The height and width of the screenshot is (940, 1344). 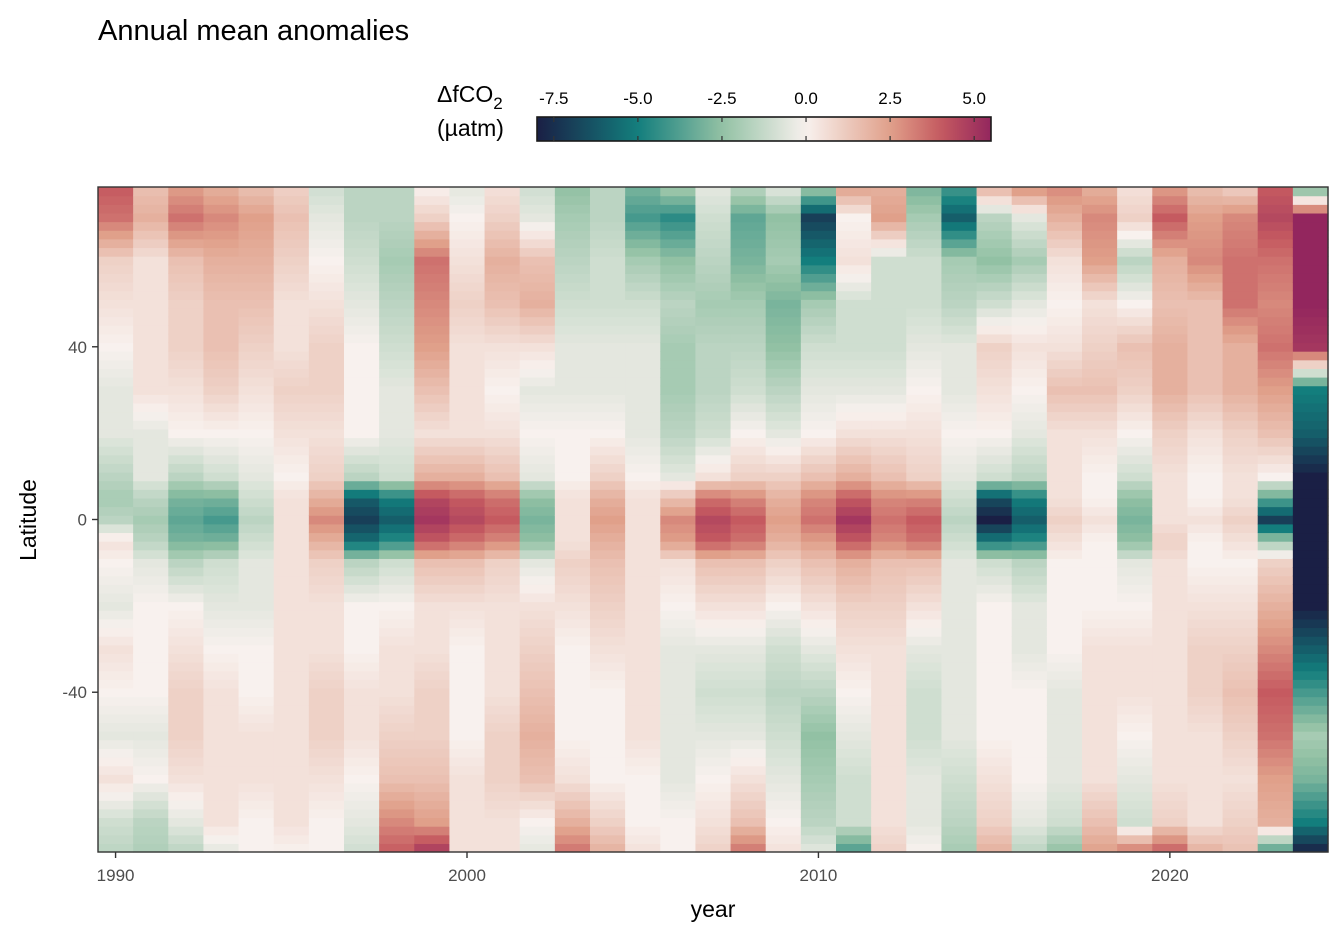 I want to click on x-tick-label: 2000, so click(x=467, y=875).